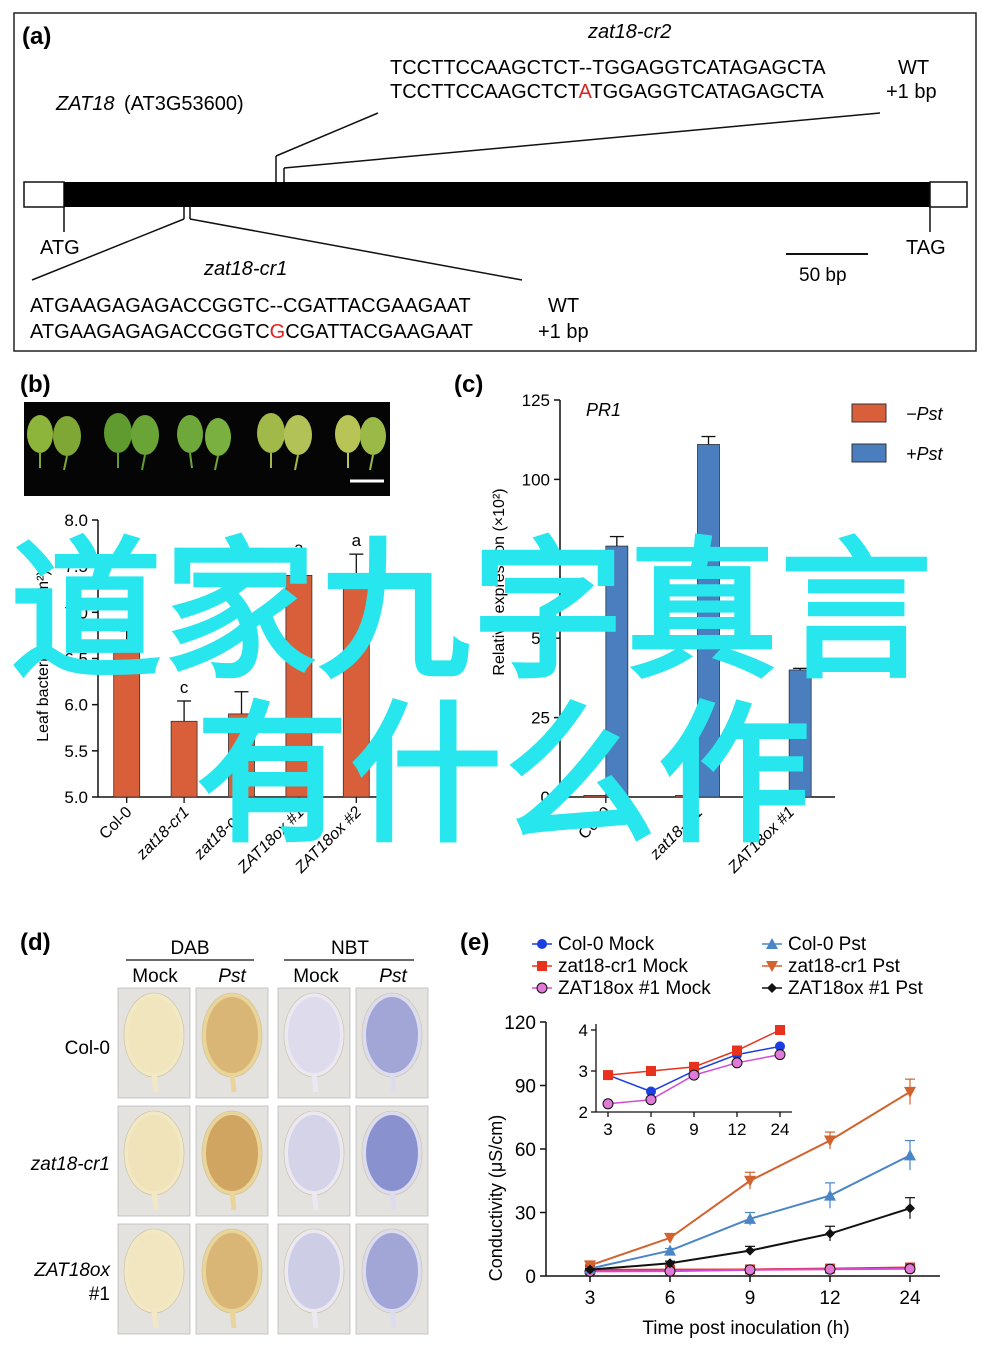  What do you see at coordinates (184, 104) in the screenshot?
I see `gene-locus: (AT3G53600)` at bounding box center [184, 104].